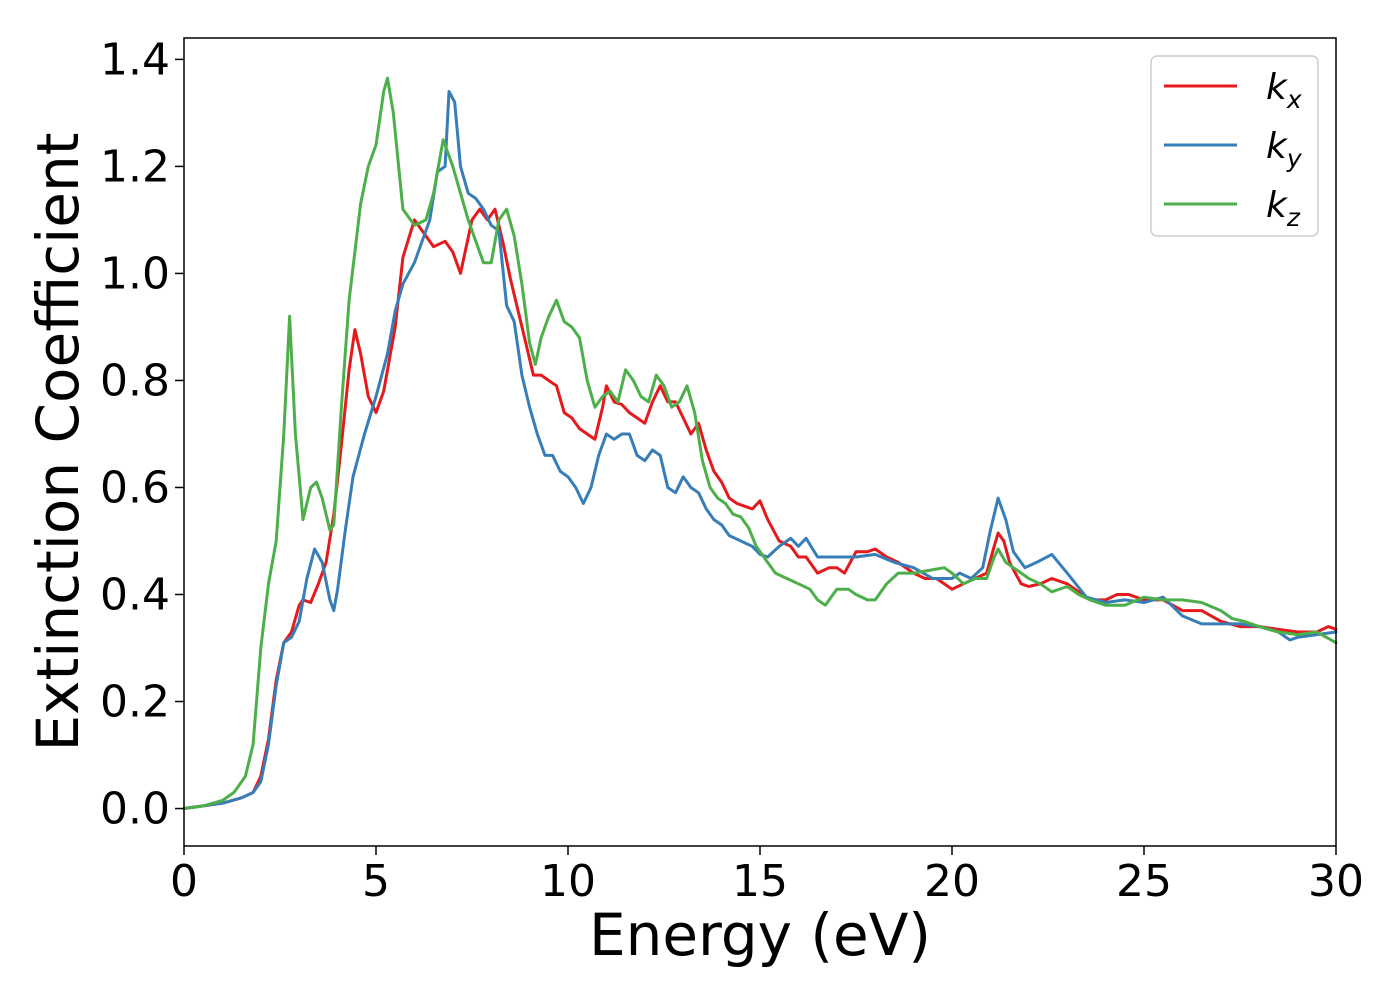 This screenshot has height=1004, width=1400. Describe the element at coordinates (135, 702) in the screenshot. I see `y-tick-label: 0.2` at that location.